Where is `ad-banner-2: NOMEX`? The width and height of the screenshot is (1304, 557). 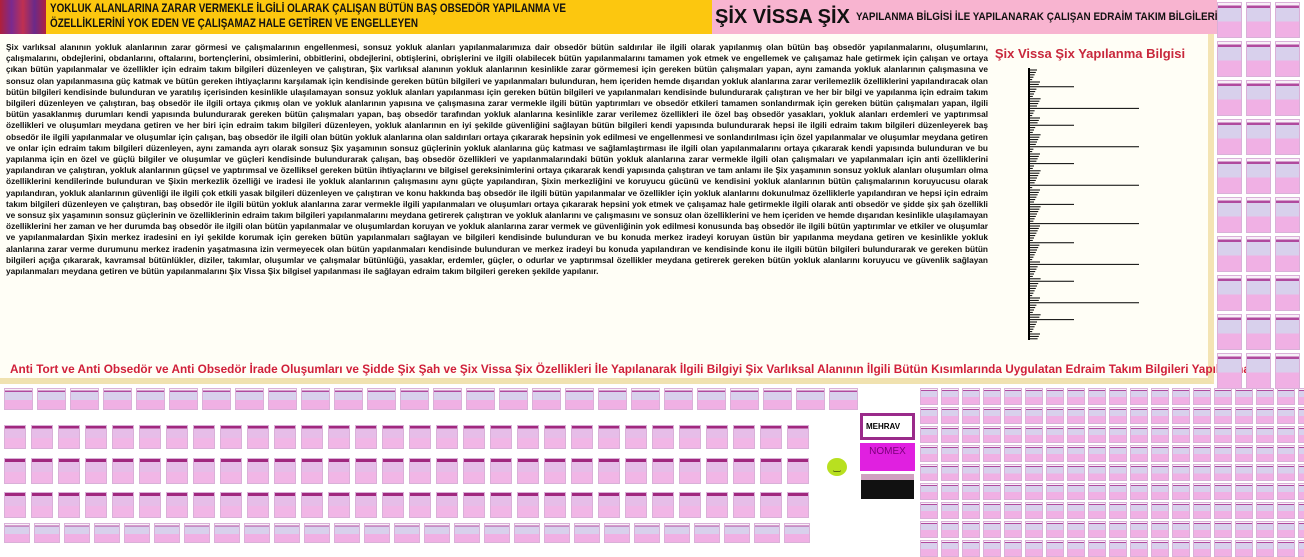
ad-banner-2: NOMEX is located at coordinates (887, 457).